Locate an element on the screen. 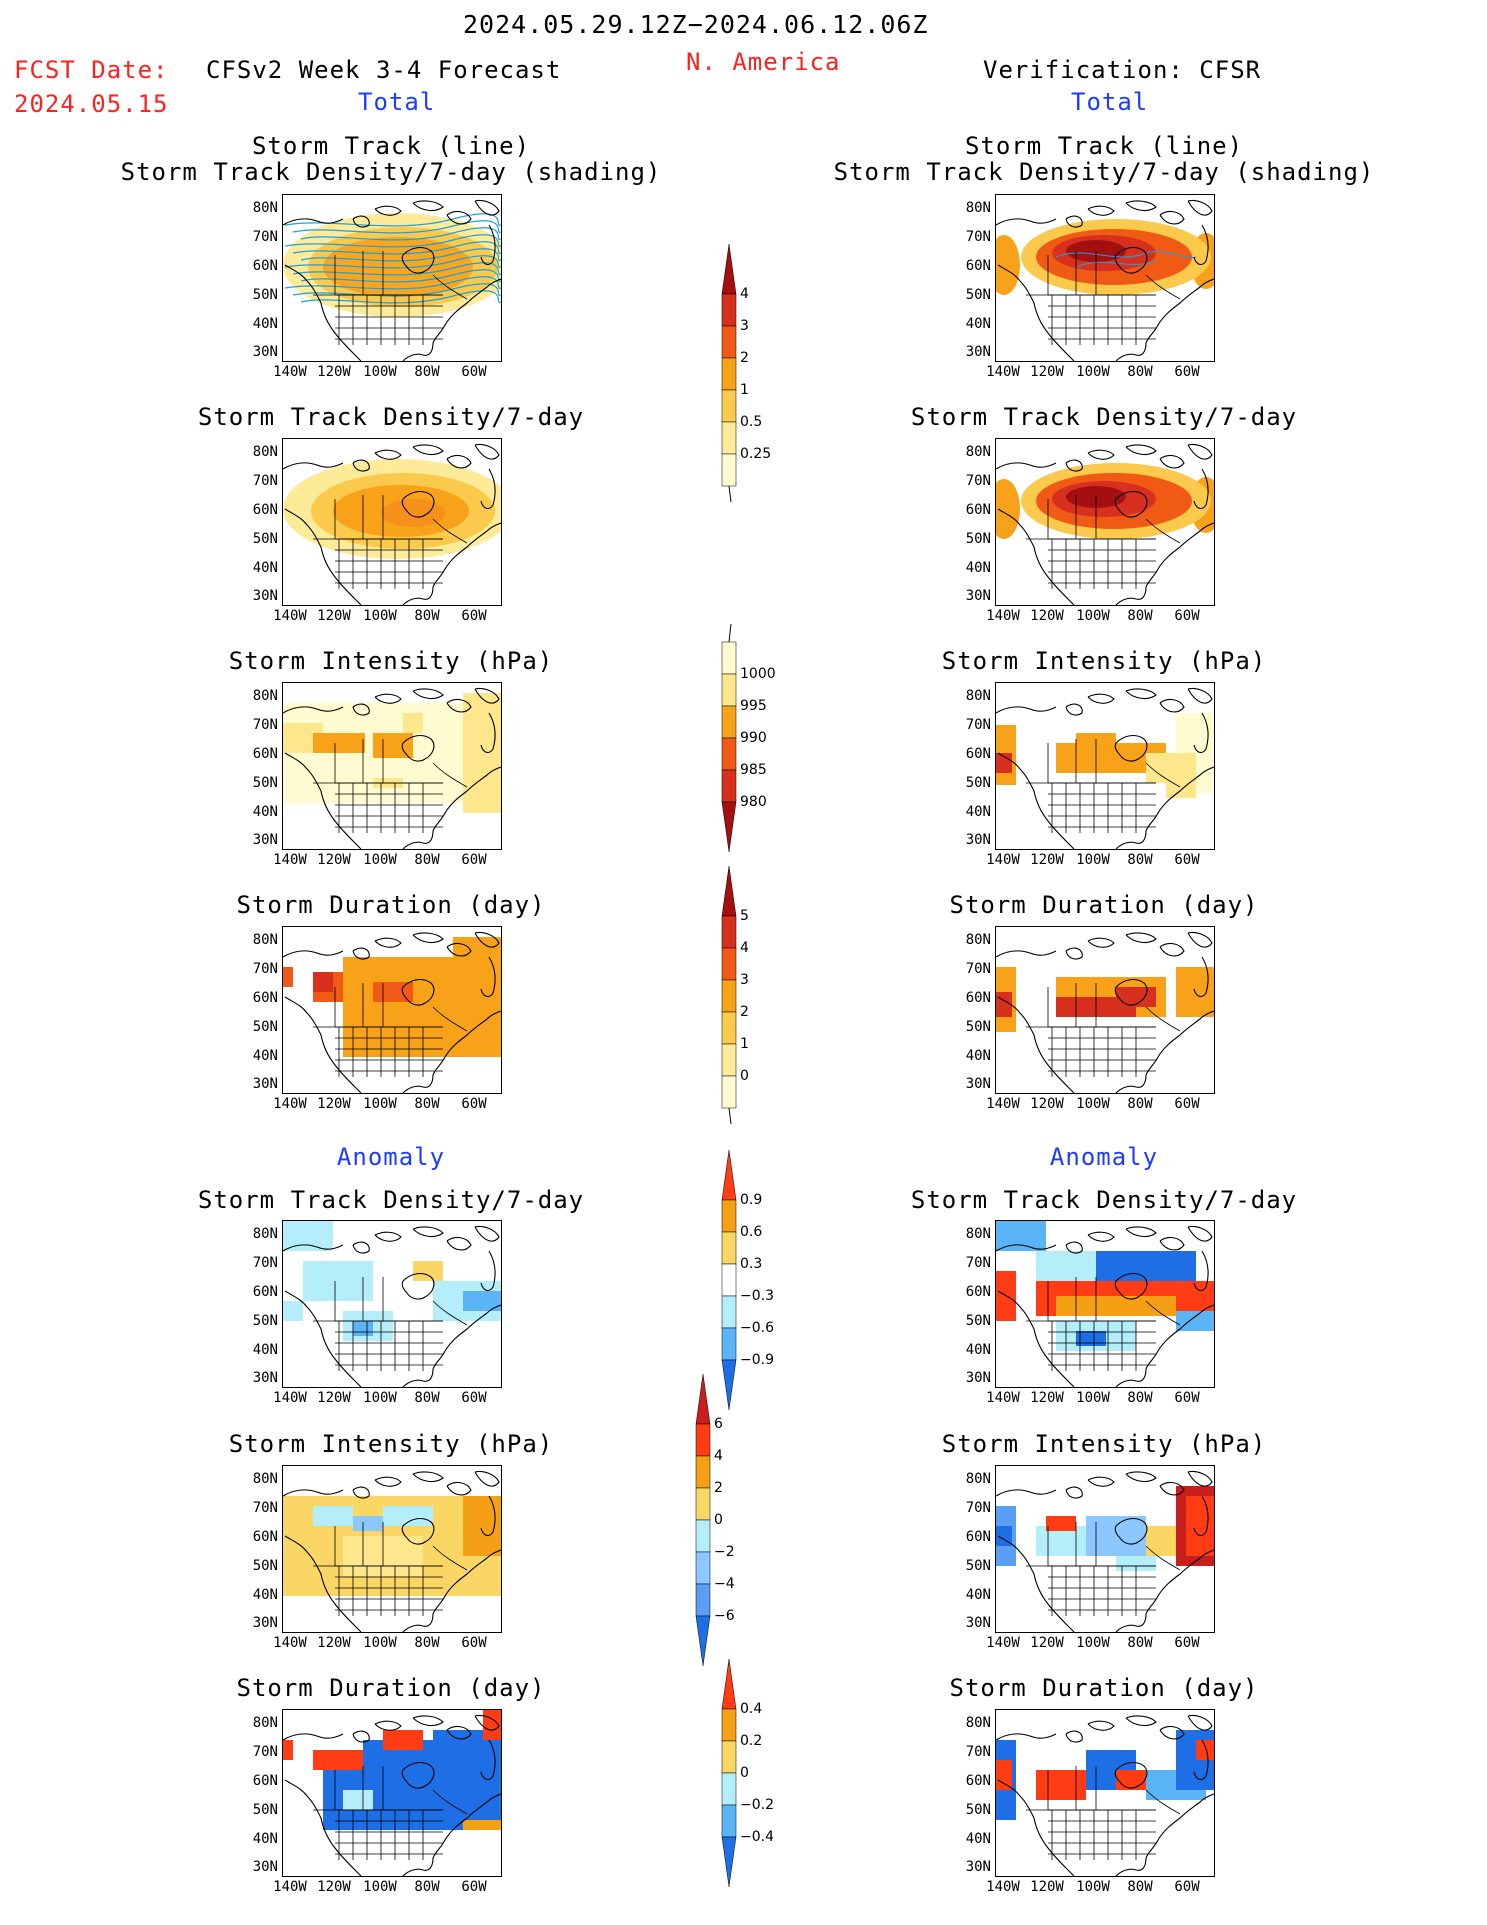 The width and height of the screenshot is (1487, 1925). map-left-density is located at coordinates (392, 522).